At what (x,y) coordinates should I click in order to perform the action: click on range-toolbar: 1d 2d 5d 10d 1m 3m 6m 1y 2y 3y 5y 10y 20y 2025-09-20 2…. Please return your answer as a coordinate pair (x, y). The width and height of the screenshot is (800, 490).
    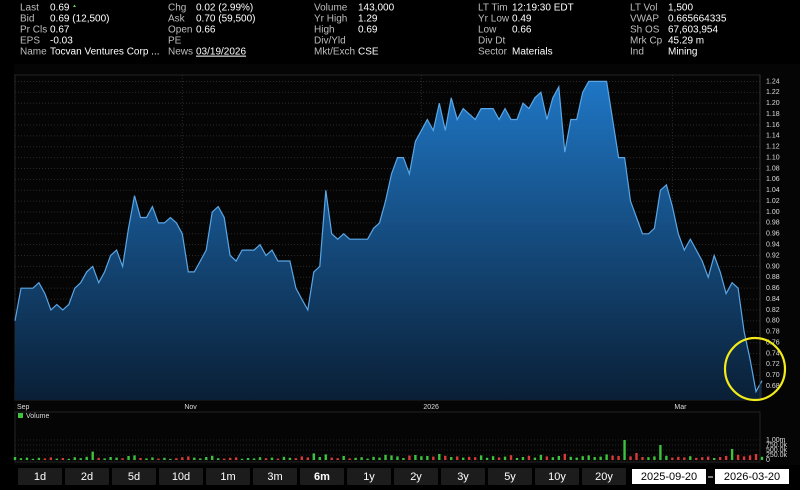
    Looking at the image, I should click on (403, 476).